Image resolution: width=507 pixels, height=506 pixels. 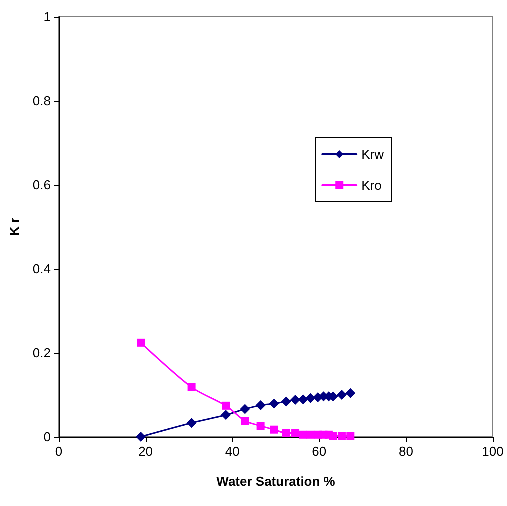 I want to click on y-tick-label: 0.2, so click(x=41, y=353).